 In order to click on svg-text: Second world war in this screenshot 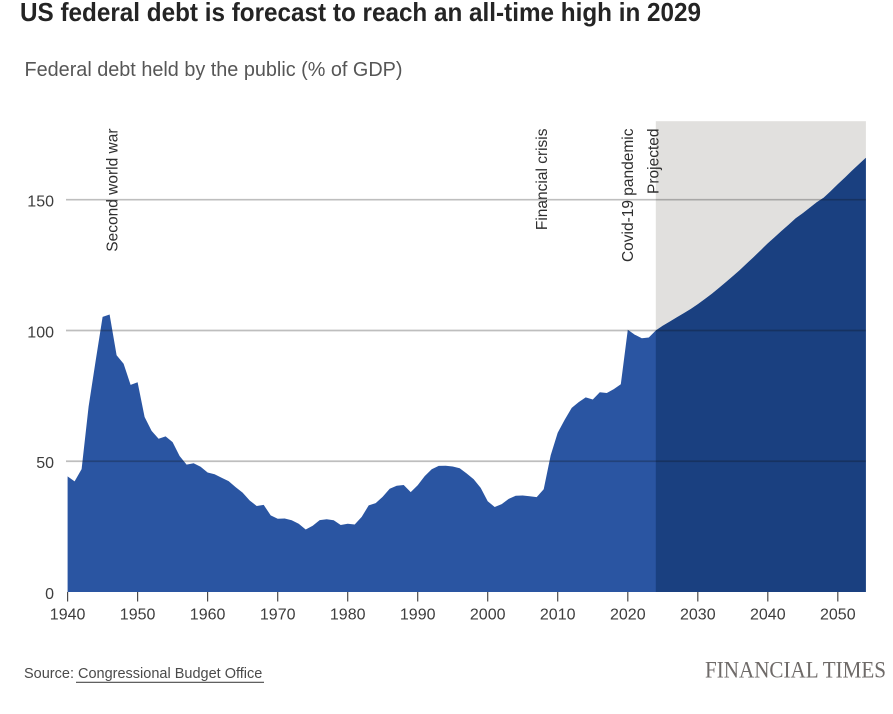, I will do `click(113, 190)`.